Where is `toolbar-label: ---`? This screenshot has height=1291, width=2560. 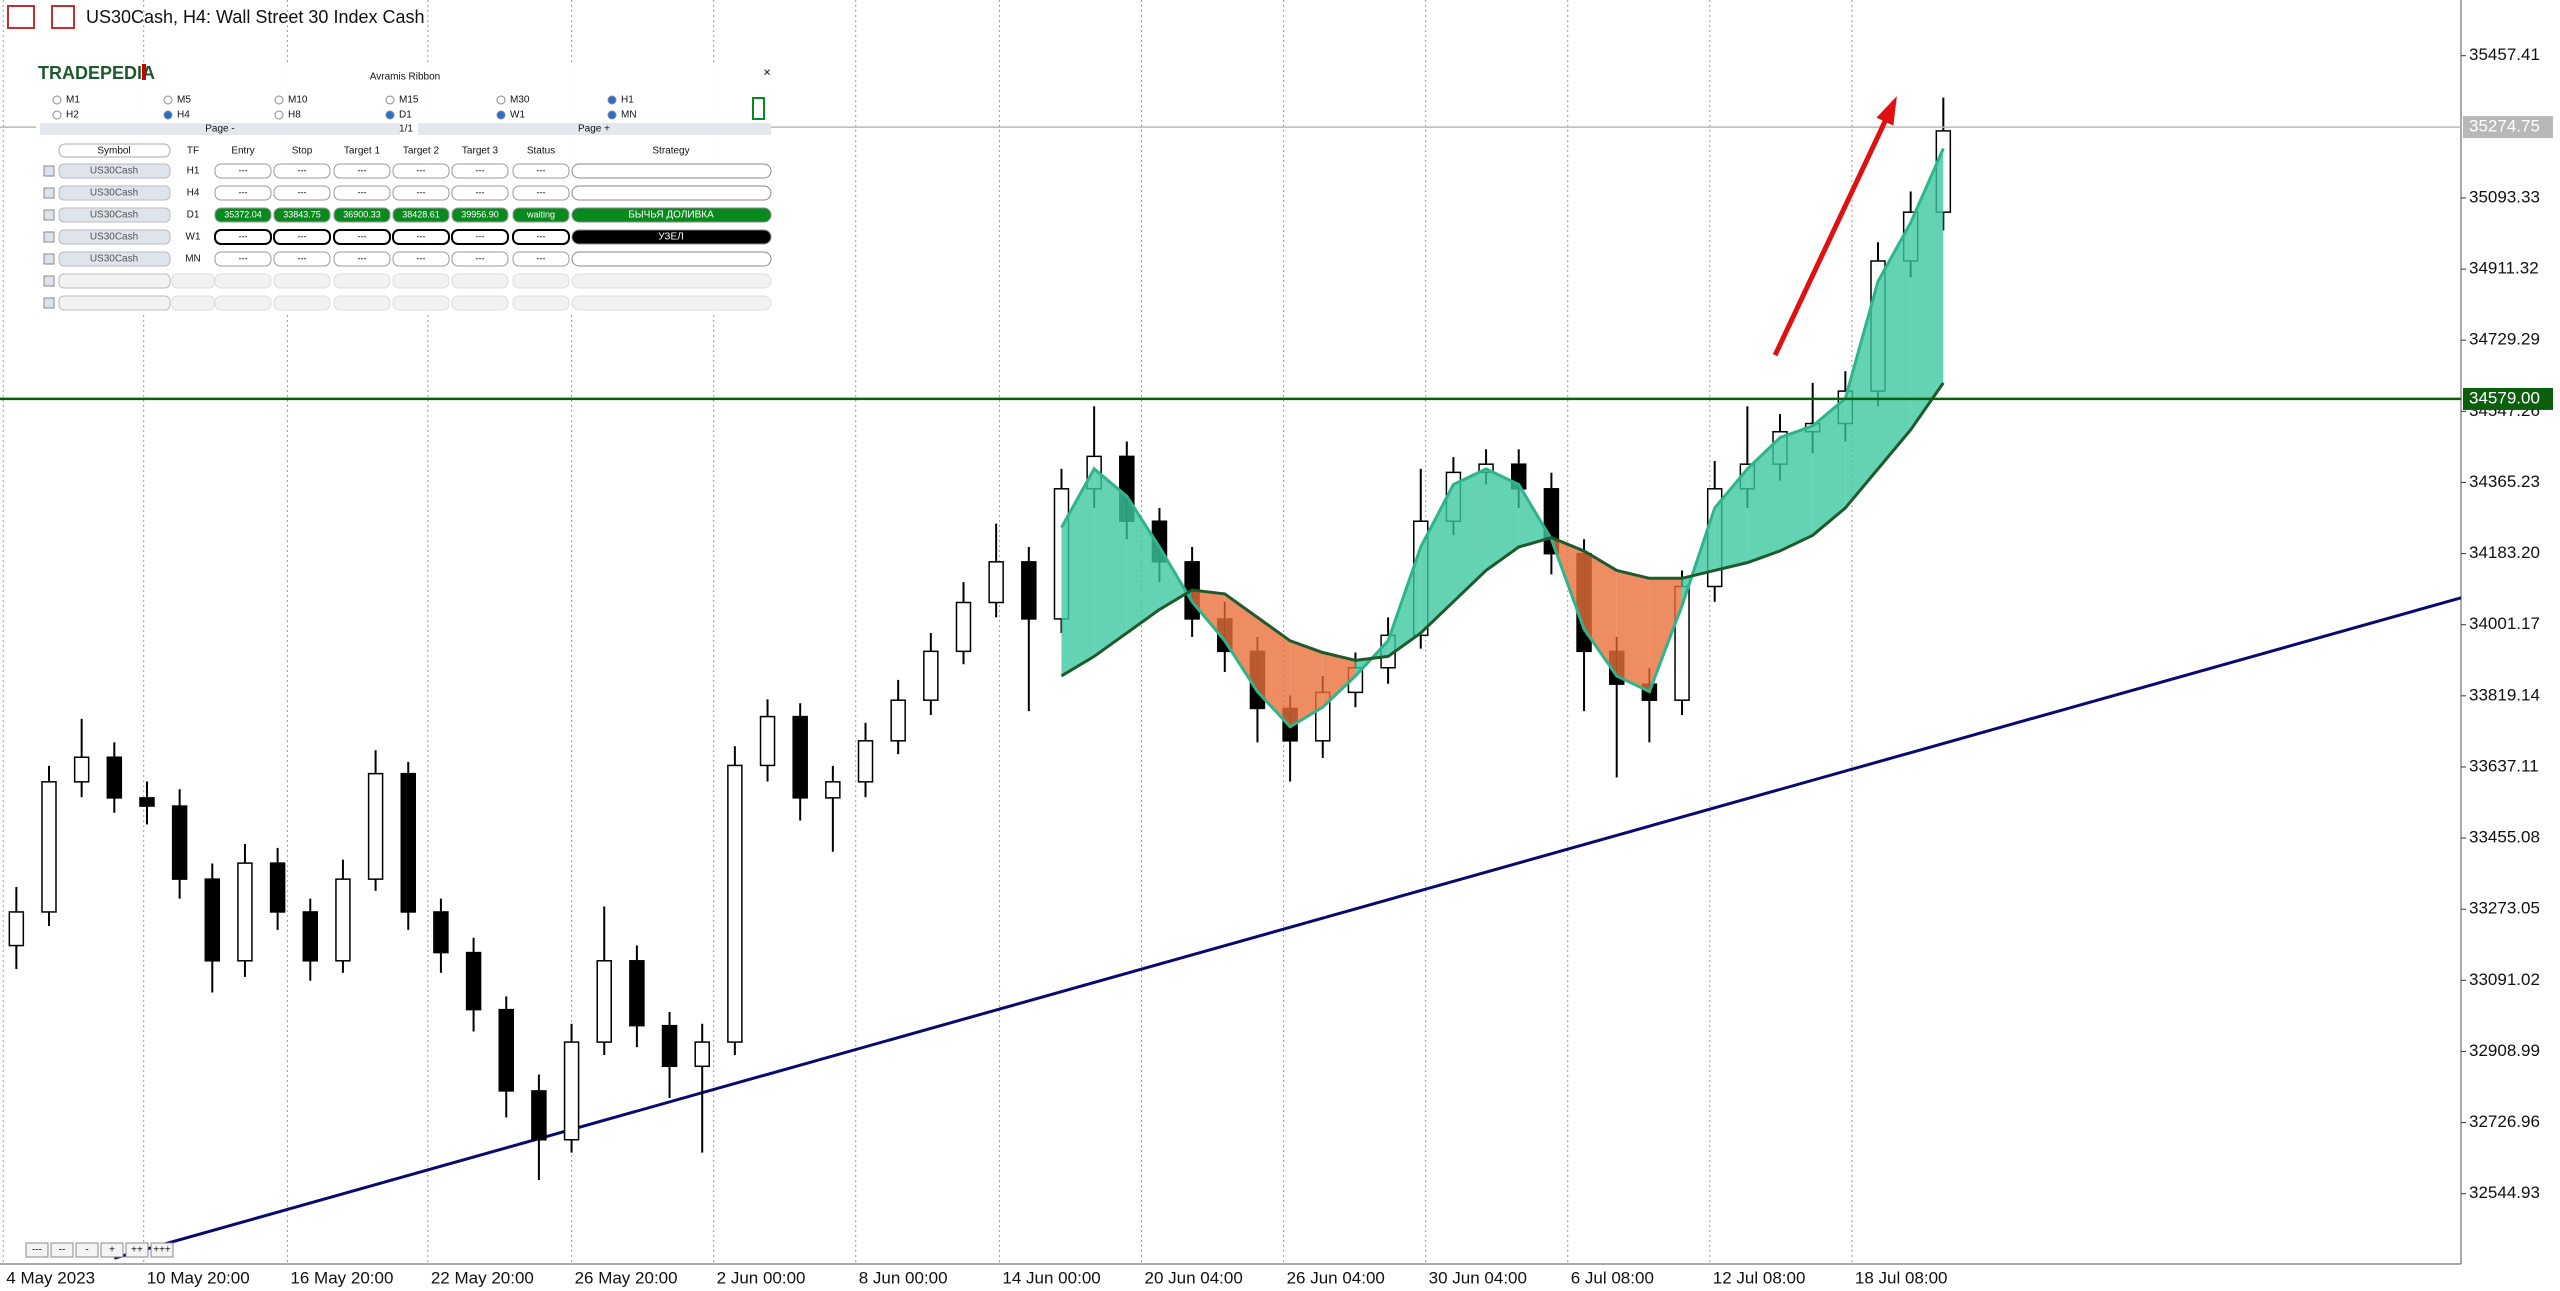 toolbar-label: --- is located at coordinates (37, 1250).